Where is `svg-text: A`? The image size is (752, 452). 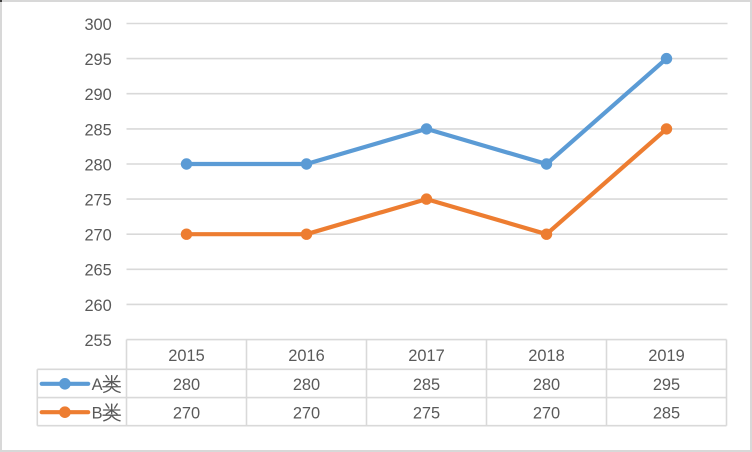 svg-text: A is located at coordinates (97, 385).